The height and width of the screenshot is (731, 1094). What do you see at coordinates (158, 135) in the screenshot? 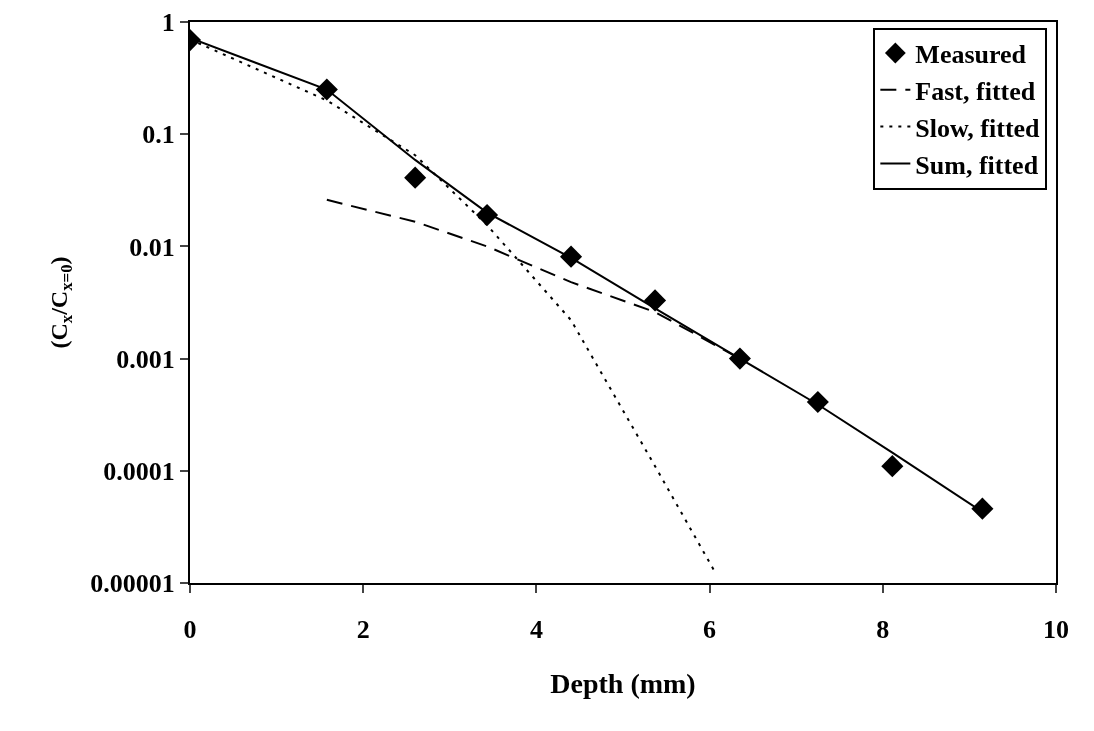
I see `y-tick-label: 0.1` at bounding box center [158, 135].